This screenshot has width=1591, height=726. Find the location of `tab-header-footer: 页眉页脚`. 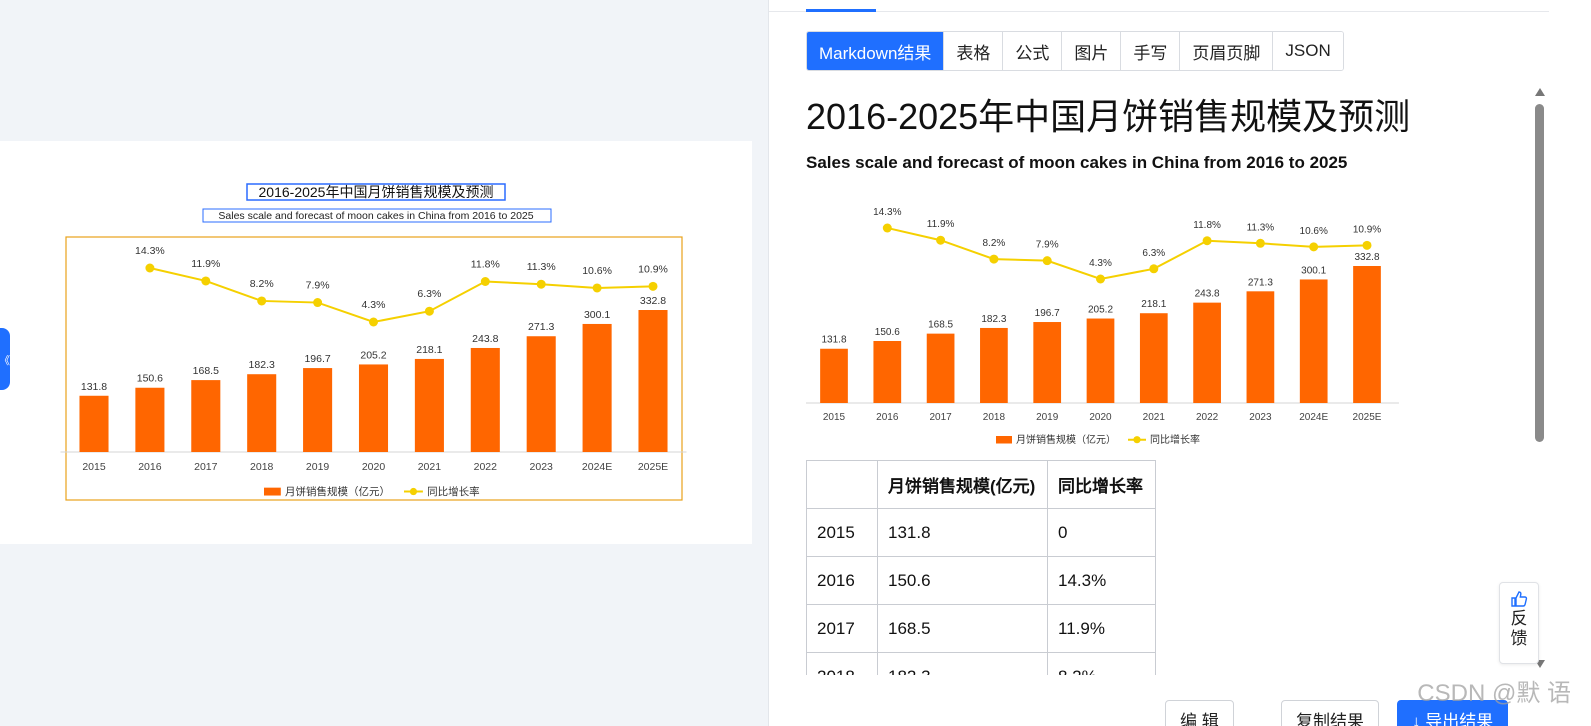

tab-header-footer: 页眉页脚 is located at coordinates (1227, 51).